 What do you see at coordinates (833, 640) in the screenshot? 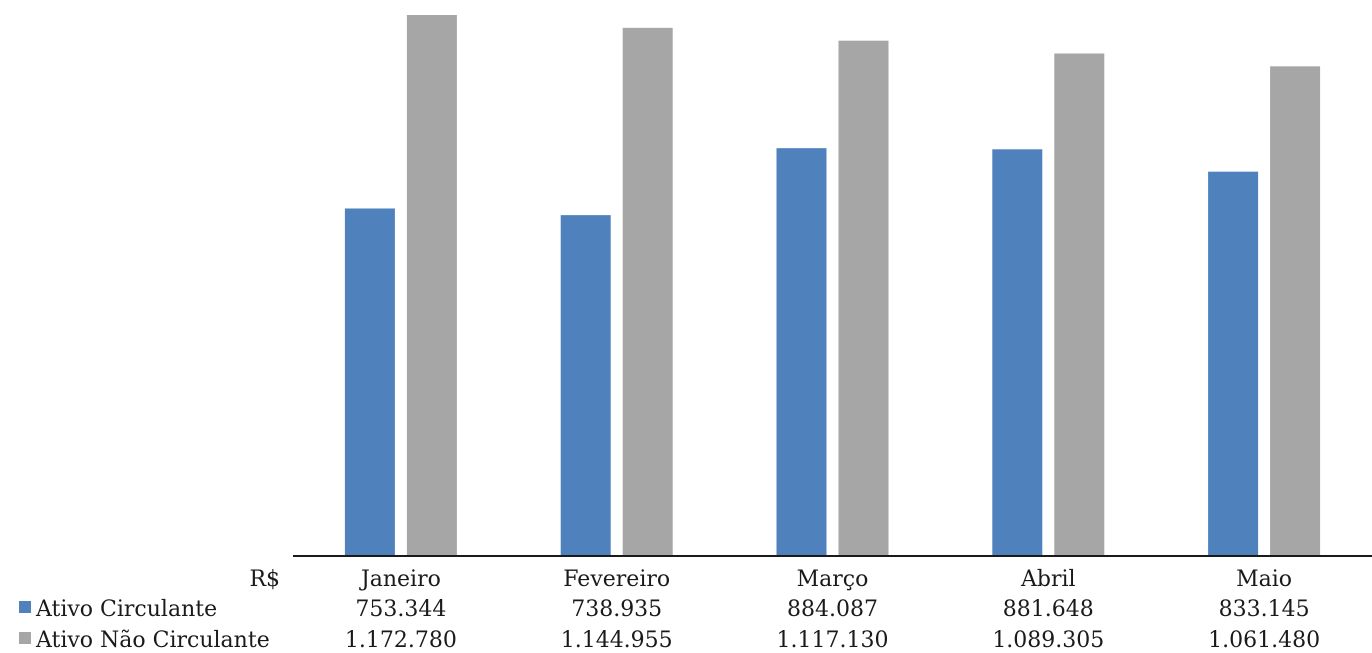
I see `table-cell-ativo-nao-circulante-3: 1.117.130` at bounding box center [833, 640].